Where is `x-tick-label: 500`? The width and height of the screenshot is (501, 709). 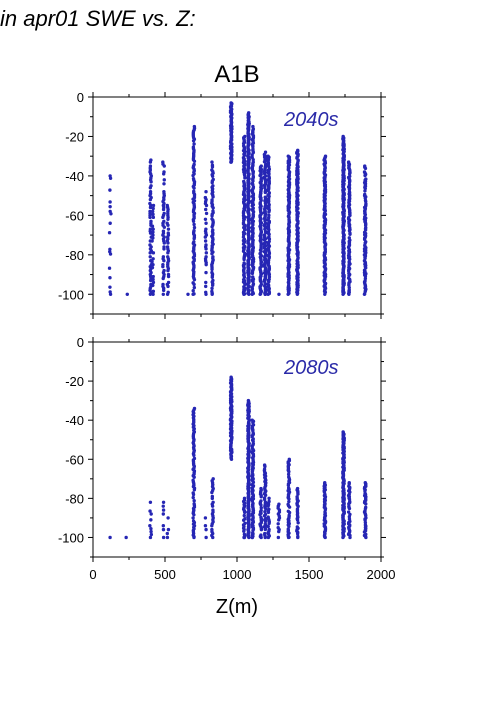
x-tick-label: 500 is located at coordinates (165, 574).